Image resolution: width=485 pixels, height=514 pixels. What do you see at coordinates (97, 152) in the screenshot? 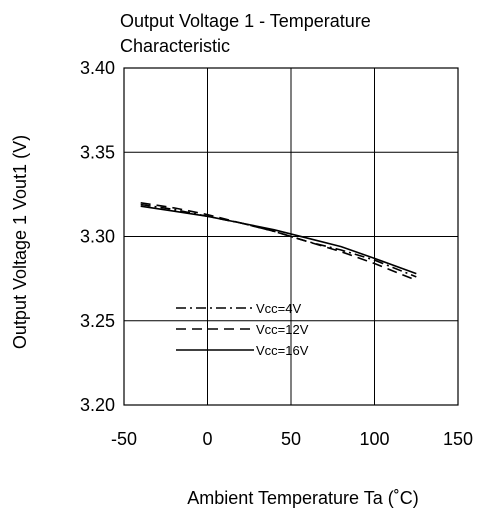
I see `y-tick-label: 3.35` at bounding box center [97, 152].